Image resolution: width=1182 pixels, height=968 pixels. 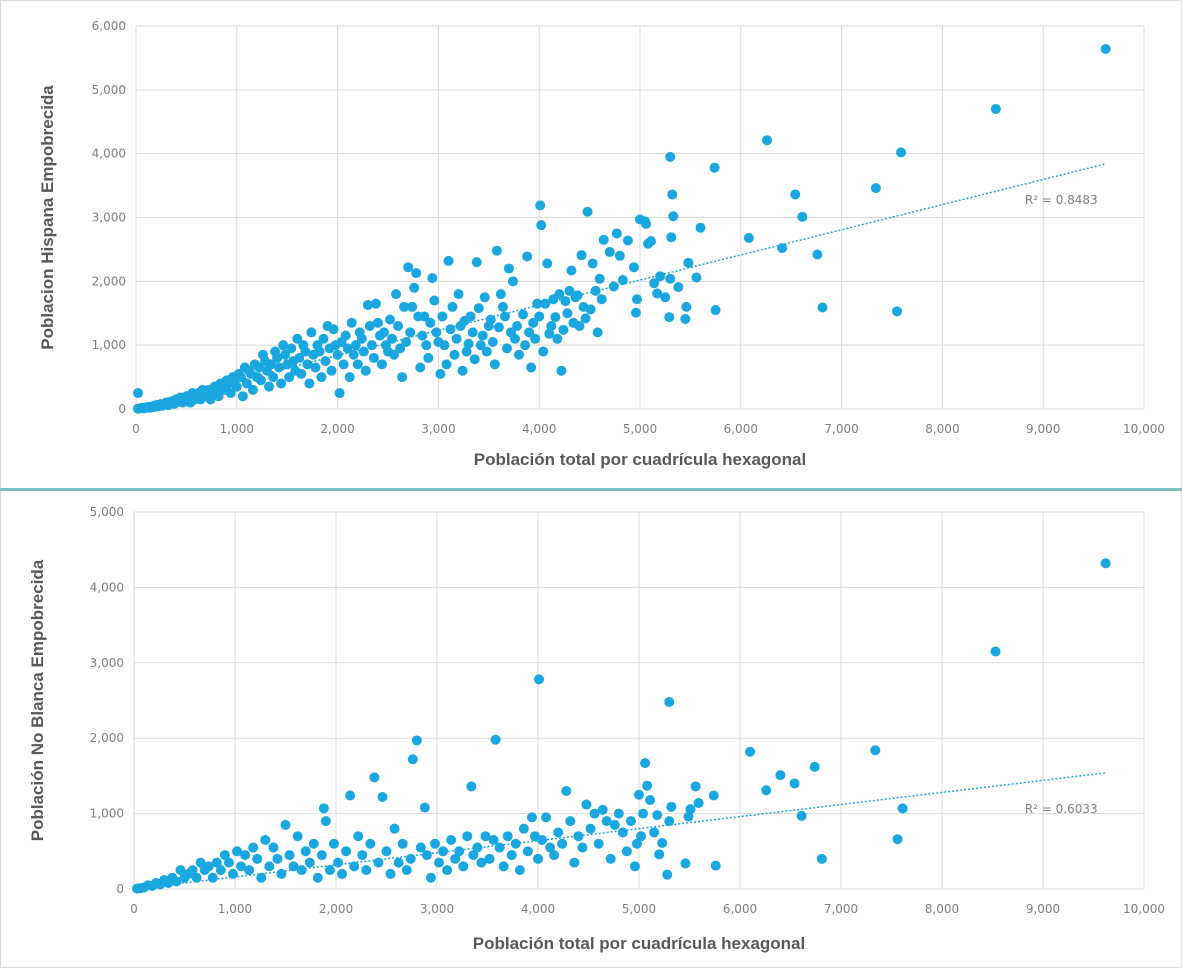 I want to click on y-tick-label: 0, so click(x=120, y=889).